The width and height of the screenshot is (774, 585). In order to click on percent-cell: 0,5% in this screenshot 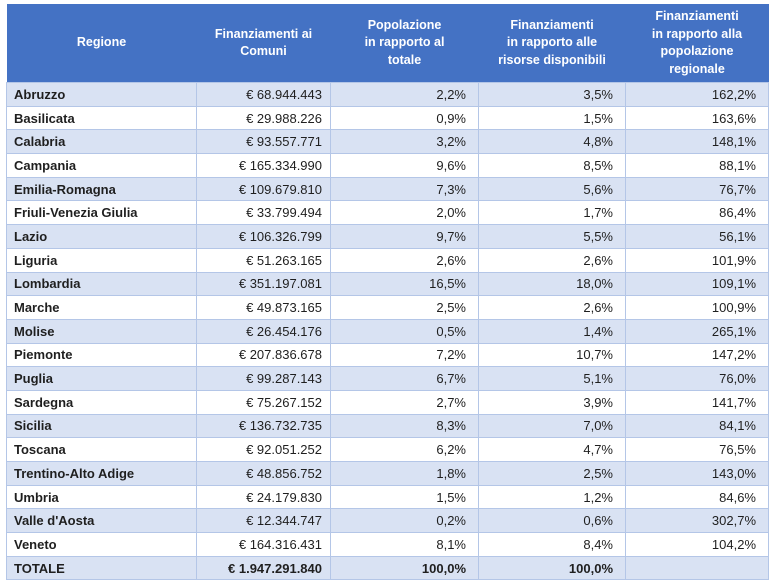, I will do `click(404, 331)`.